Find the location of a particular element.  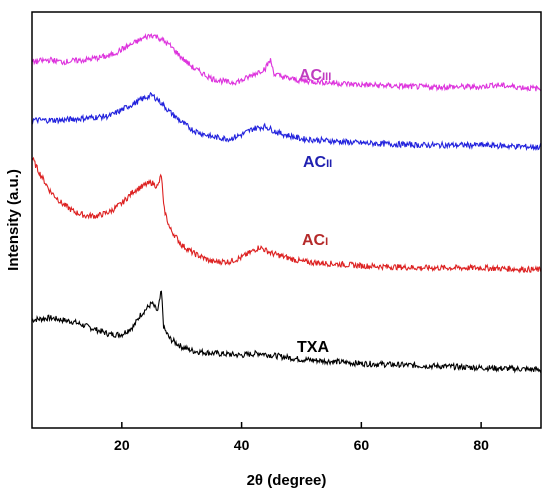

x-axis-ticks: 20 40 60 80 is located at coordinates (301, 437).